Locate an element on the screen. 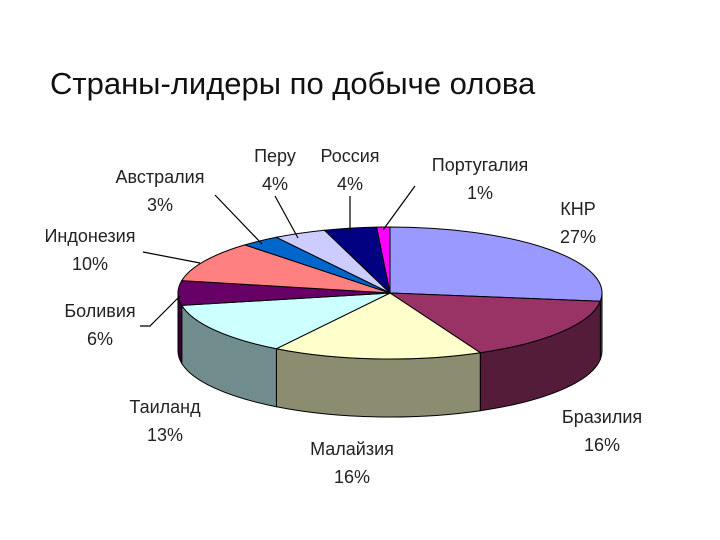 Image resolution: width=720 pixels, height=540 pixels. slice-label: Австралия is located at coordinates (160, 177).